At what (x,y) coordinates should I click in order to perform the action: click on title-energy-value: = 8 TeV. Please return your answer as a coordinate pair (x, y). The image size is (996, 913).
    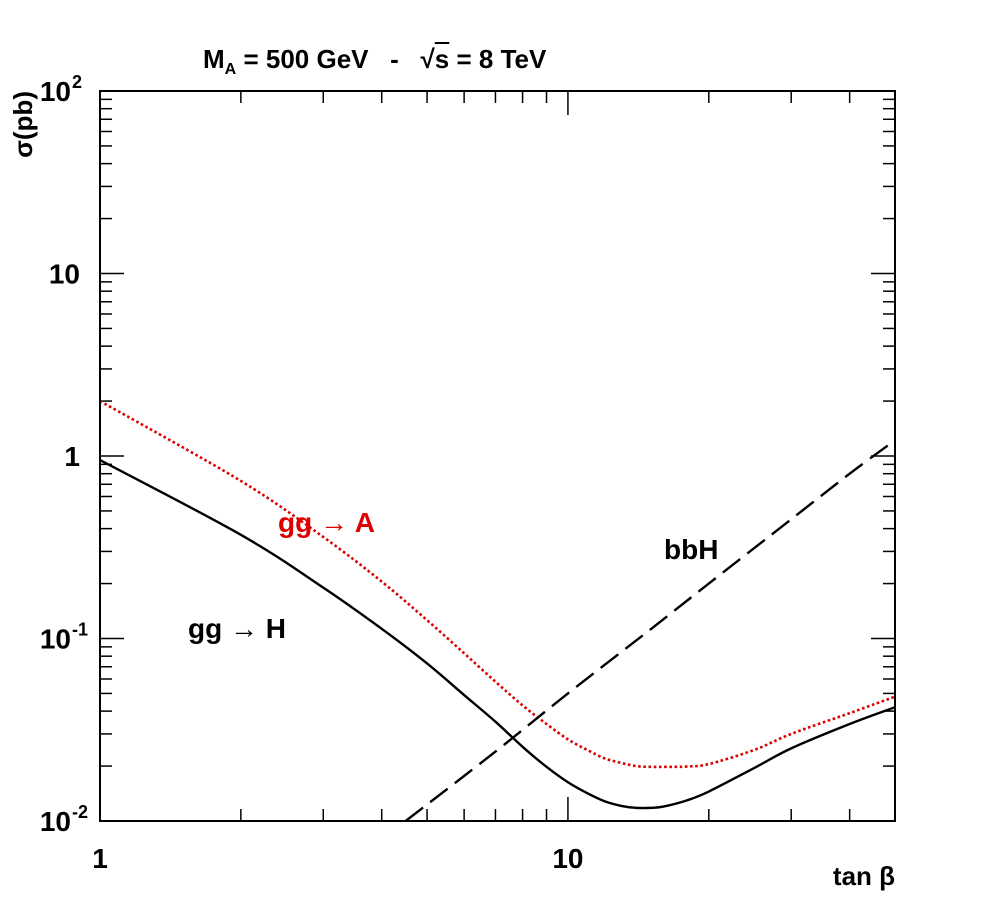
    Looking at the image, I should click on (498, 59).